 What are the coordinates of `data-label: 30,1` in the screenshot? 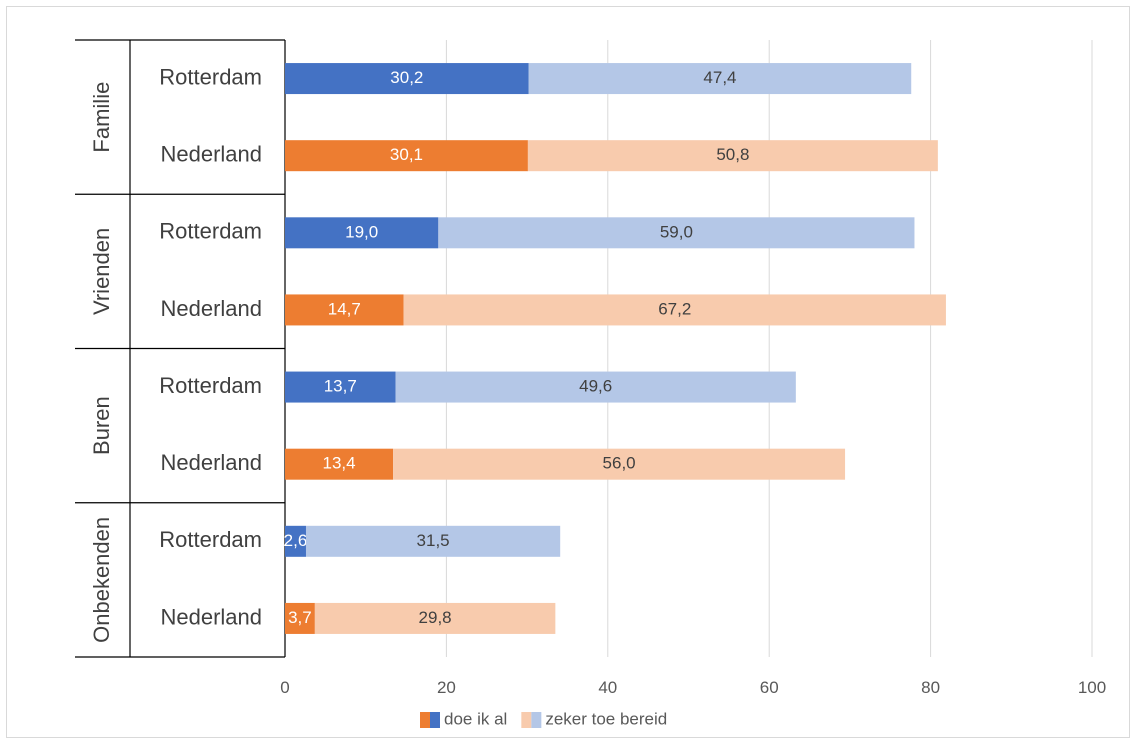 It's located at (406, 154).